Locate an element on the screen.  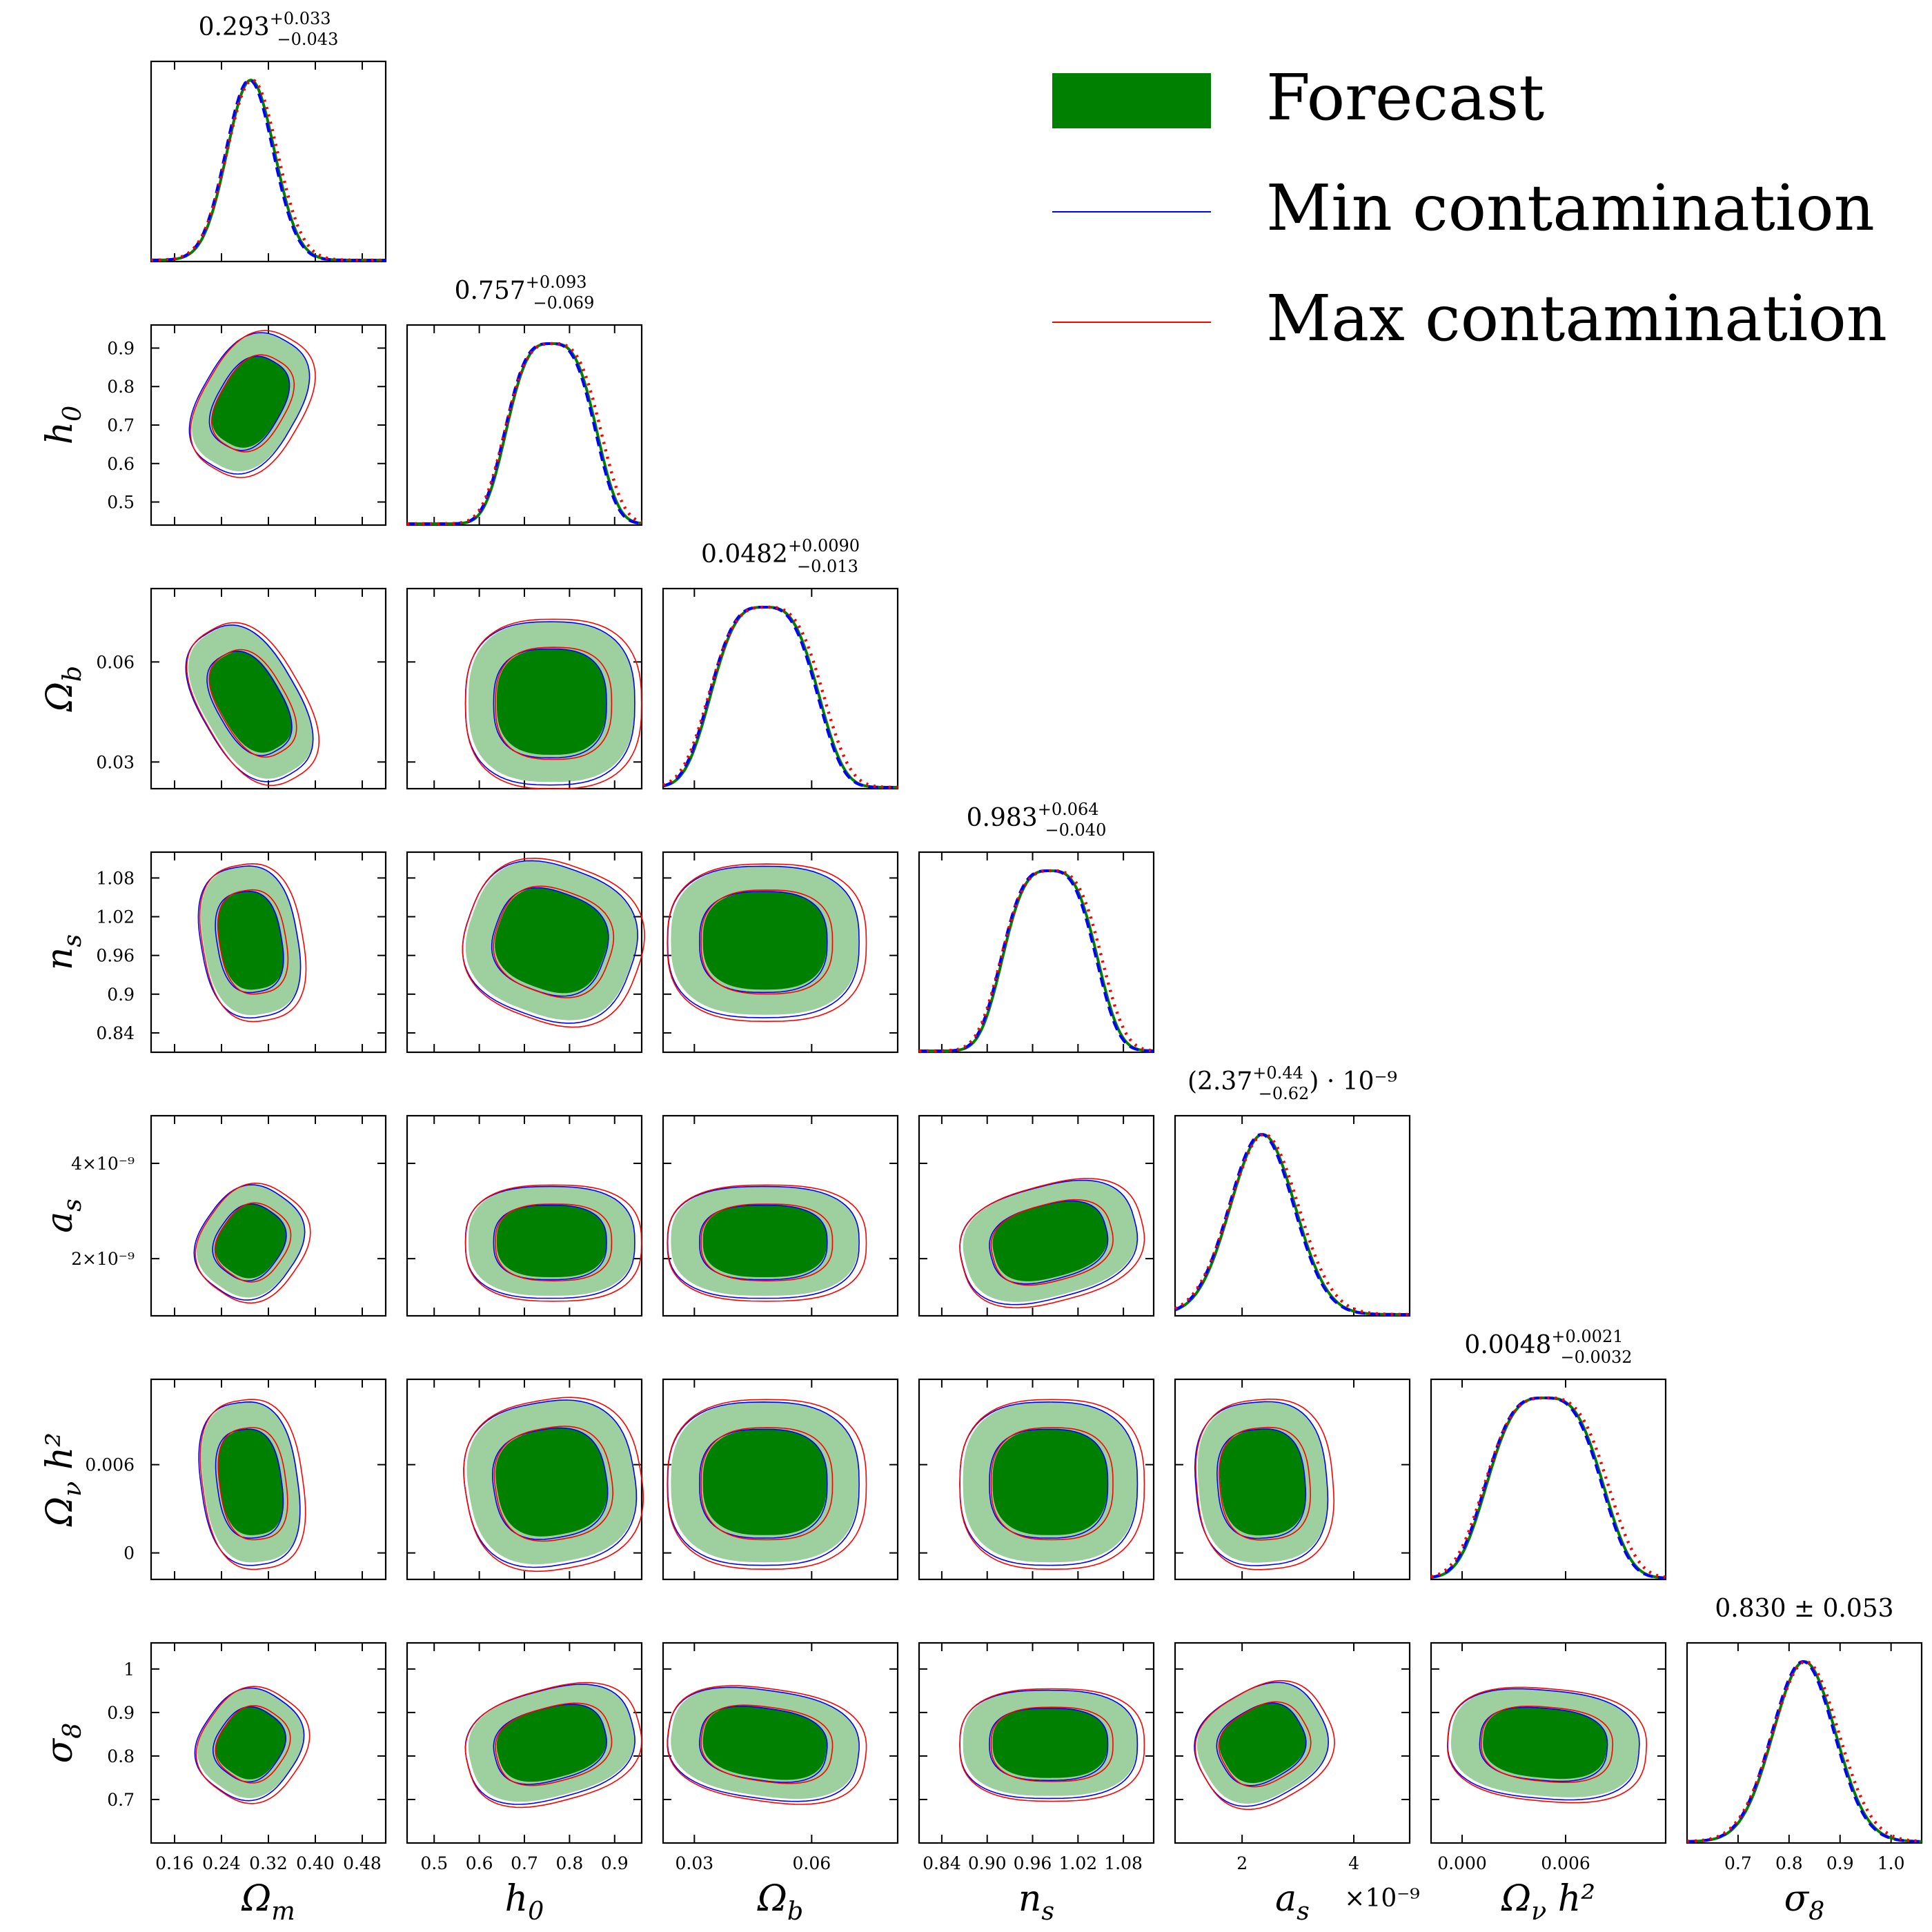
x-tick-label: 0.7 is located at coordinates (1738, 1863).